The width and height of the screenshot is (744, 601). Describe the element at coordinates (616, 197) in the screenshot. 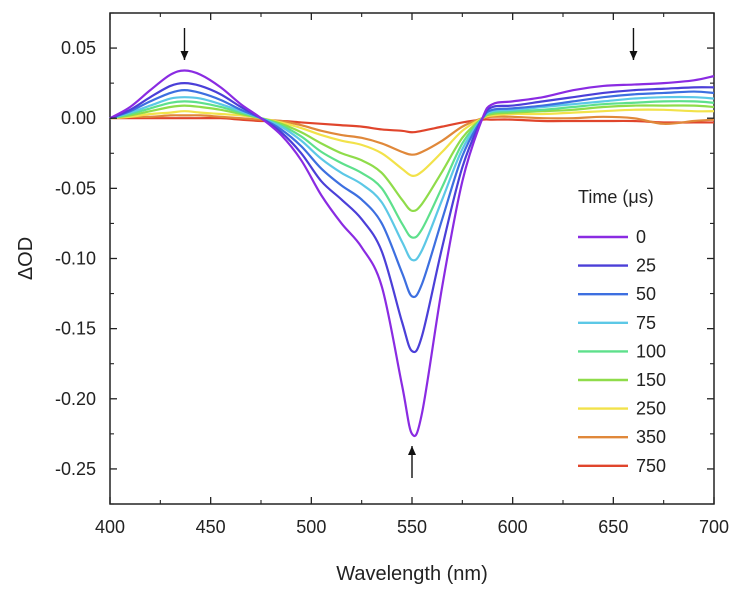

I see `legend-title: Time (μs)` at that location.